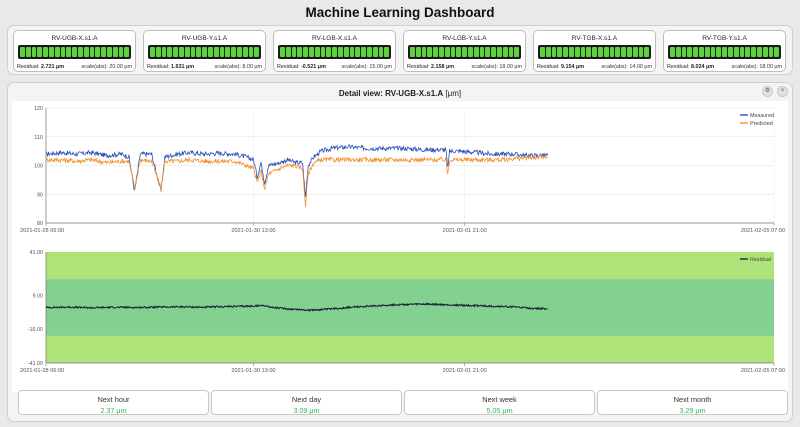 This screenshot has width=800, height=427. Describe the element at coordinates (52, 67) in the screenshot. I see `residual-value: 2.721 μm` at that location.